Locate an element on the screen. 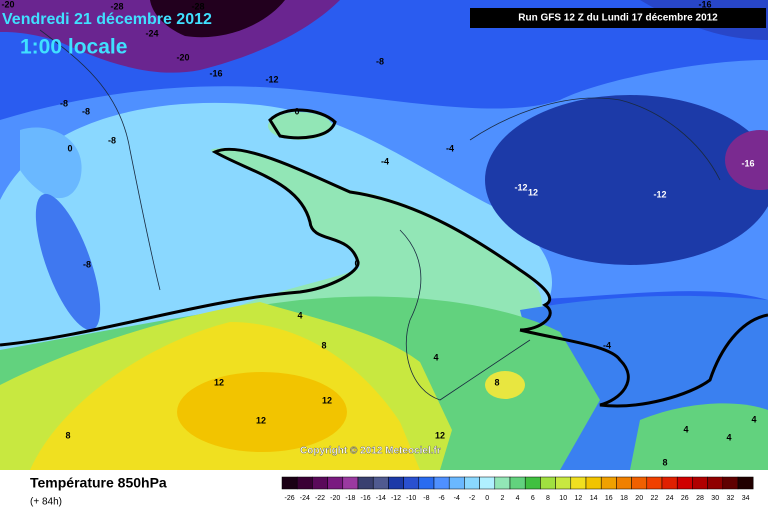 This screenshot has width=768, height=512. scale-label: 14 is located at coordinates (594, 498).